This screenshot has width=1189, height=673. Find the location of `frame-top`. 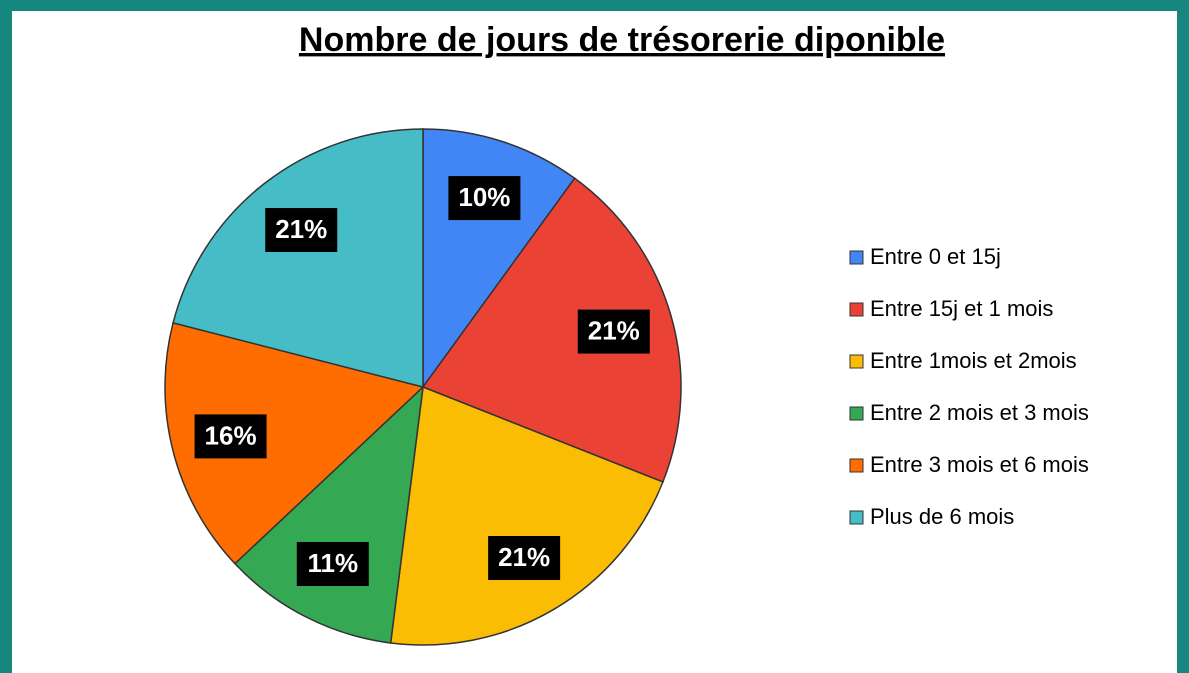

frame-top is located at coordinates (594, 5).